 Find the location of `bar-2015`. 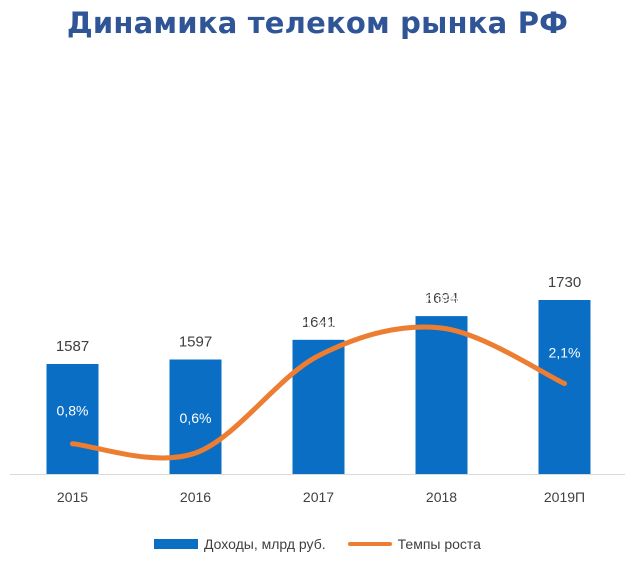

bar-2015 is located at coordinates (72, 418).